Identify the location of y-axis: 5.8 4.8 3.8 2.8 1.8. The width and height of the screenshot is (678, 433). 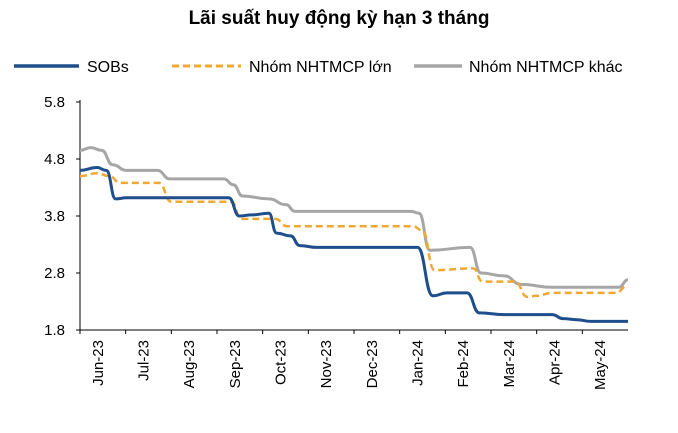
(62, 216).